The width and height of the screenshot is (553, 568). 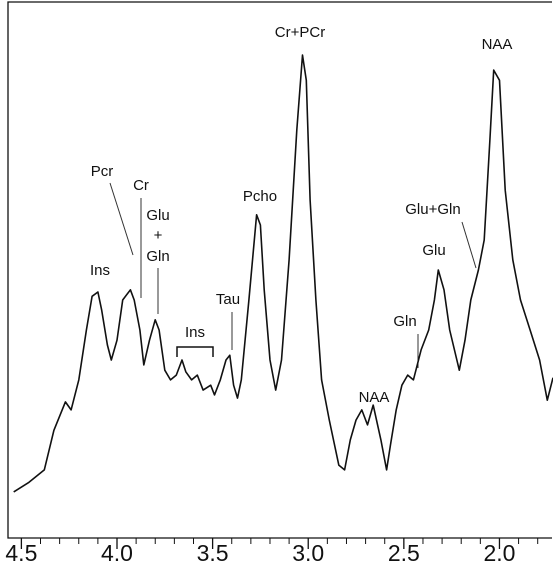 I want to click on x-tick-label: 4.5, so click(x=21, y=553).